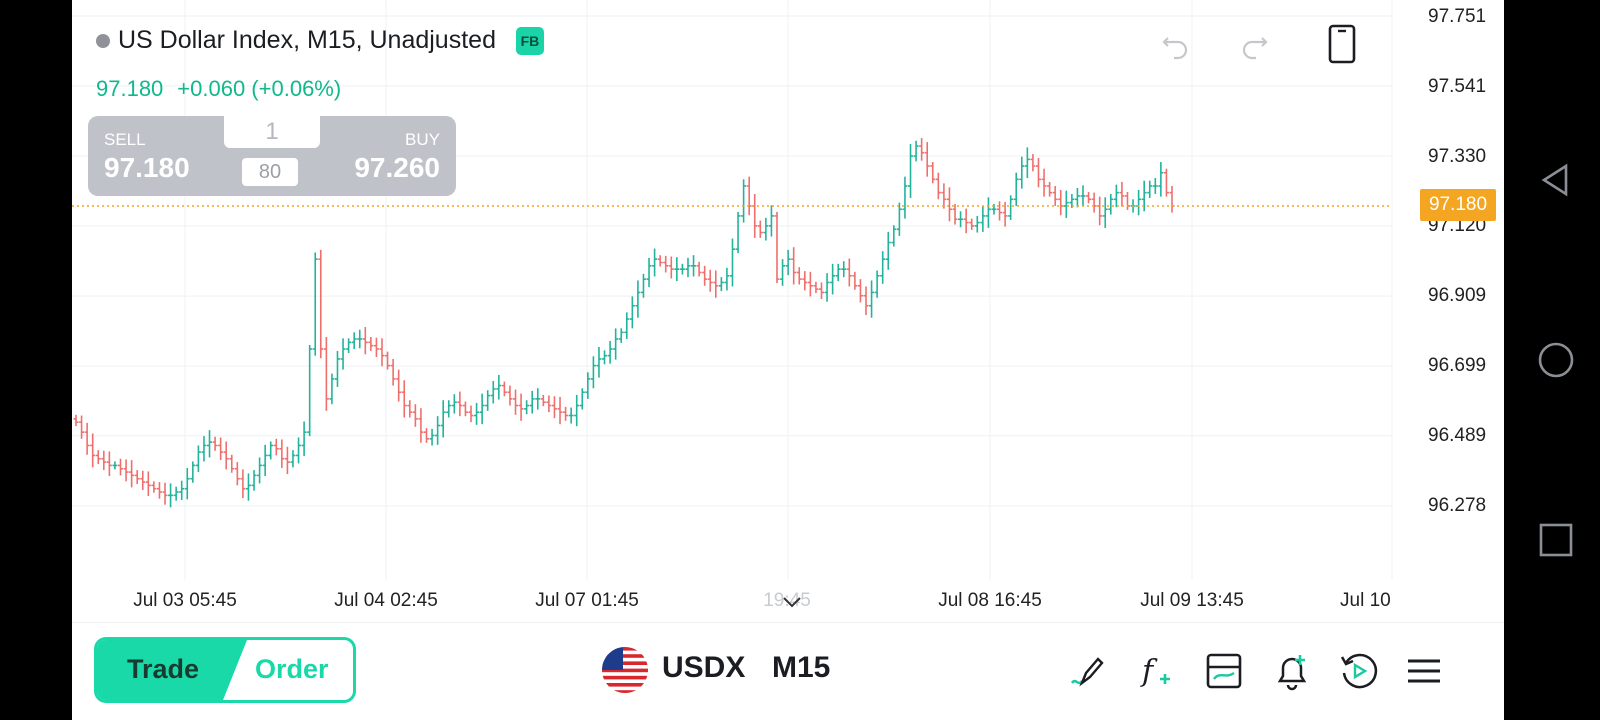  What do you see at coordinates (185, 600) in the screenshot?
I see `x-tick-label: Jul 03 05:45` at bounding box center [185, 600].